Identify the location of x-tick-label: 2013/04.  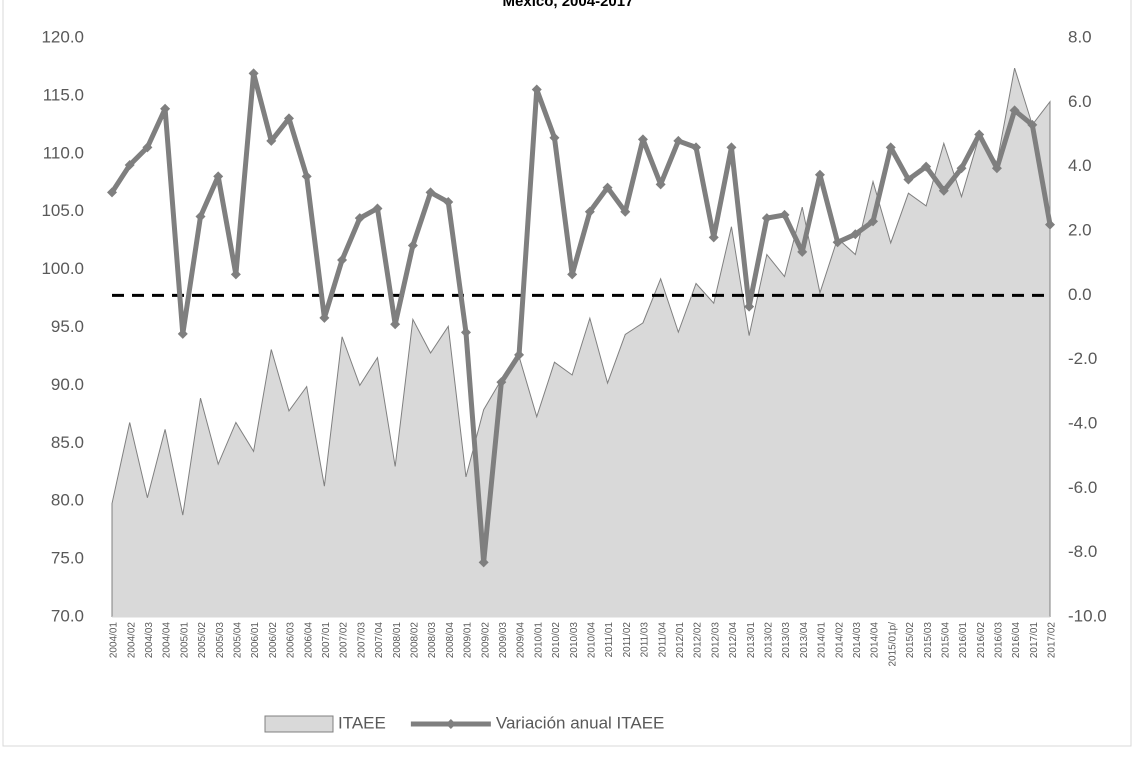
(804, 640).